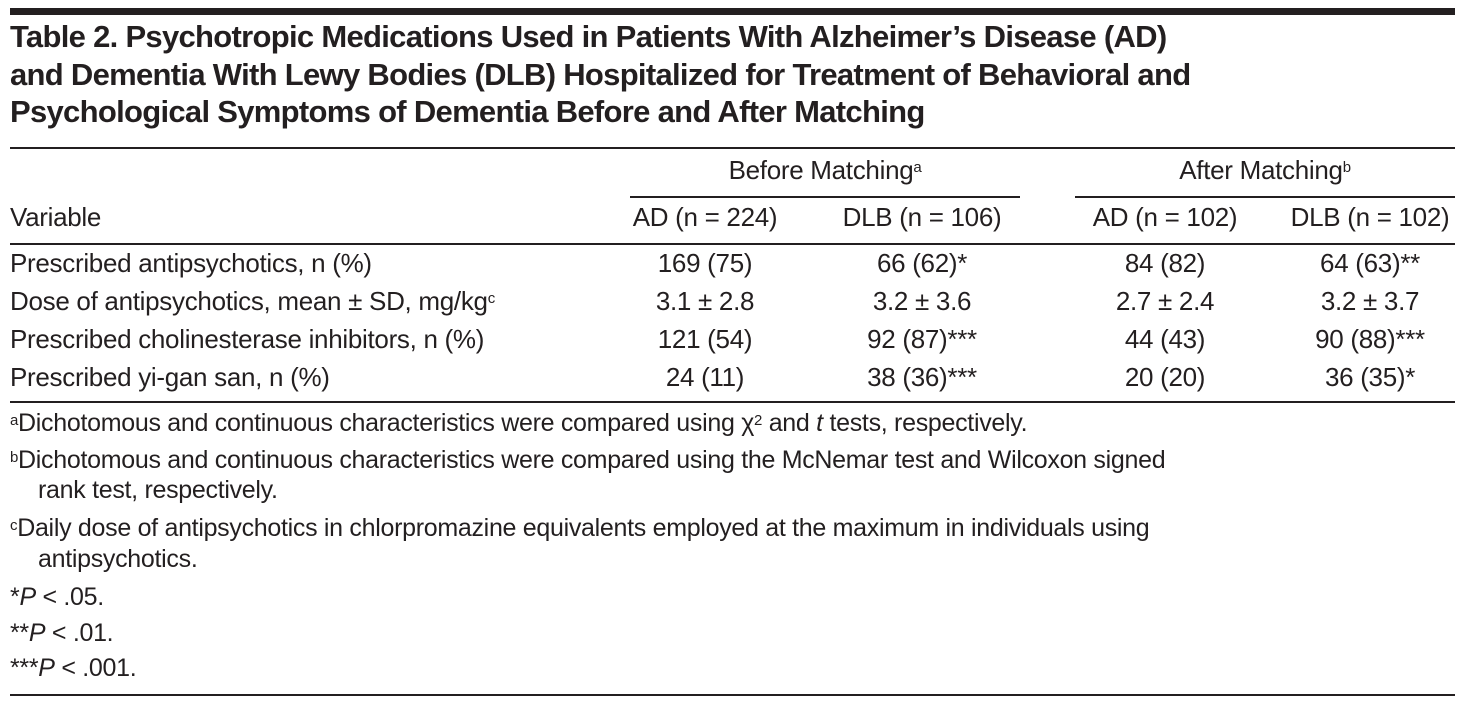 This screenshot has width=1472, height=707. What do you see at coordinates (57, 597) in the screenshot?
I see `footnote-p05: *P < .05.` at bounding box center [57, 597].